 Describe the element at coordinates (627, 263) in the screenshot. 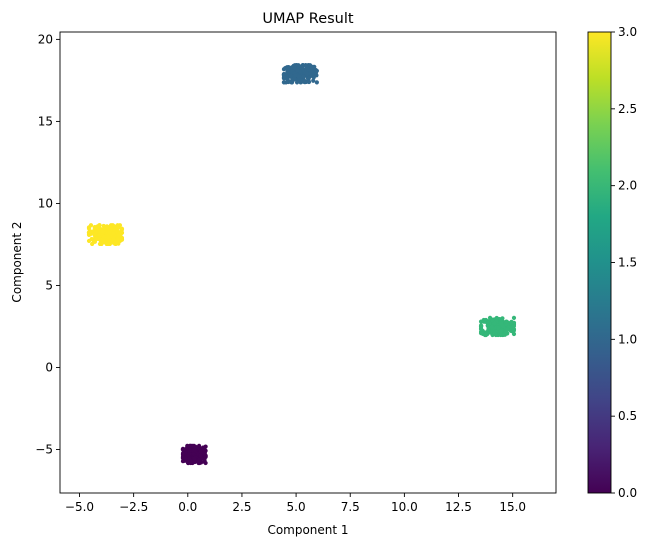

I see `colorbar-tick-label: 1.5` at that location.